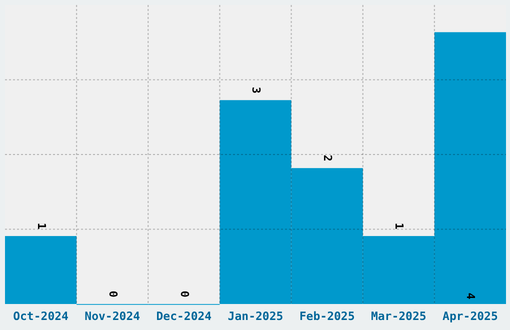 Image resolution: width=510 pixels, height=330 pixels. I want to click on x-tick-label: Apr-2025, so click(470, 316).